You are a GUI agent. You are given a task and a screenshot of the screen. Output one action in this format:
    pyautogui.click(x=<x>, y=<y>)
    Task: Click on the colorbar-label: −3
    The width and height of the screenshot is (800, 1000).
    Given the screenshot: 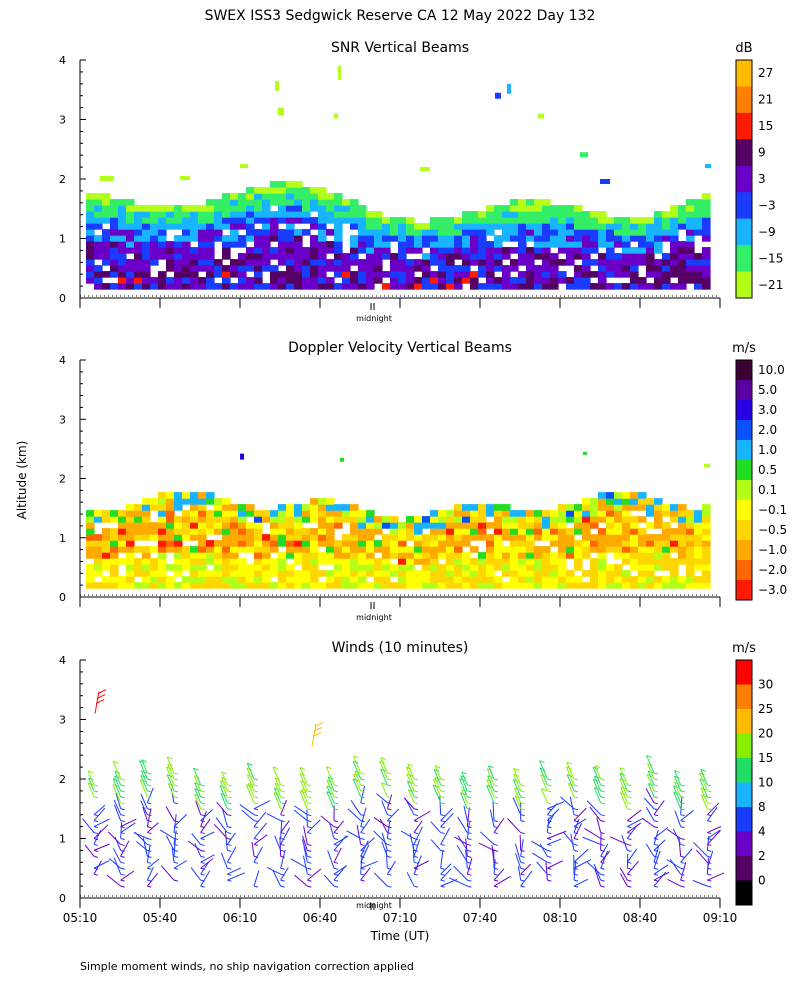 What is the action you would take?
    pyautogui.click(x=767, y=205)
    